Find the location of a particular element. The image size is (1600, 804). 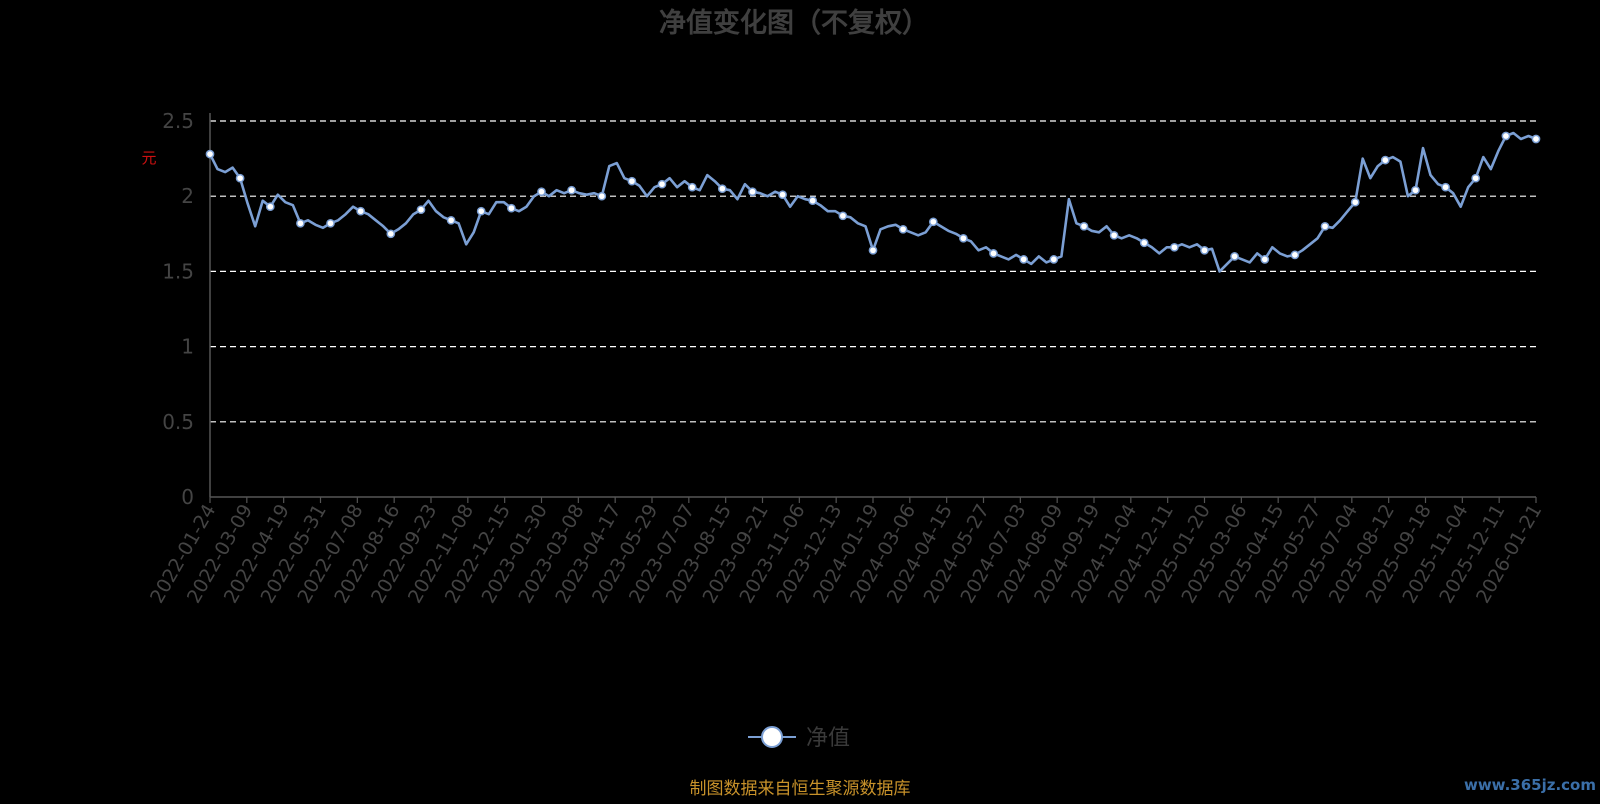

legend-label: 净值 is located at coordinates (828, 738).